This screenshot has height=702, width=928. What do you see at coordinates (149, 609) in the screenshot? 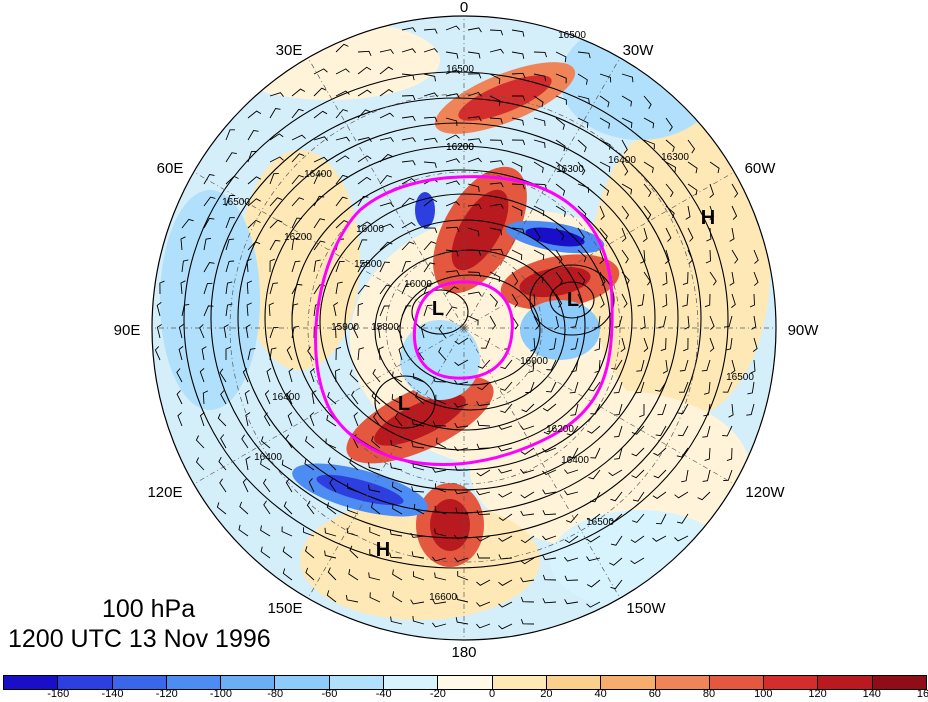
I see `pressure-level-title: 100 hPa` at bounding box center [149, 609].